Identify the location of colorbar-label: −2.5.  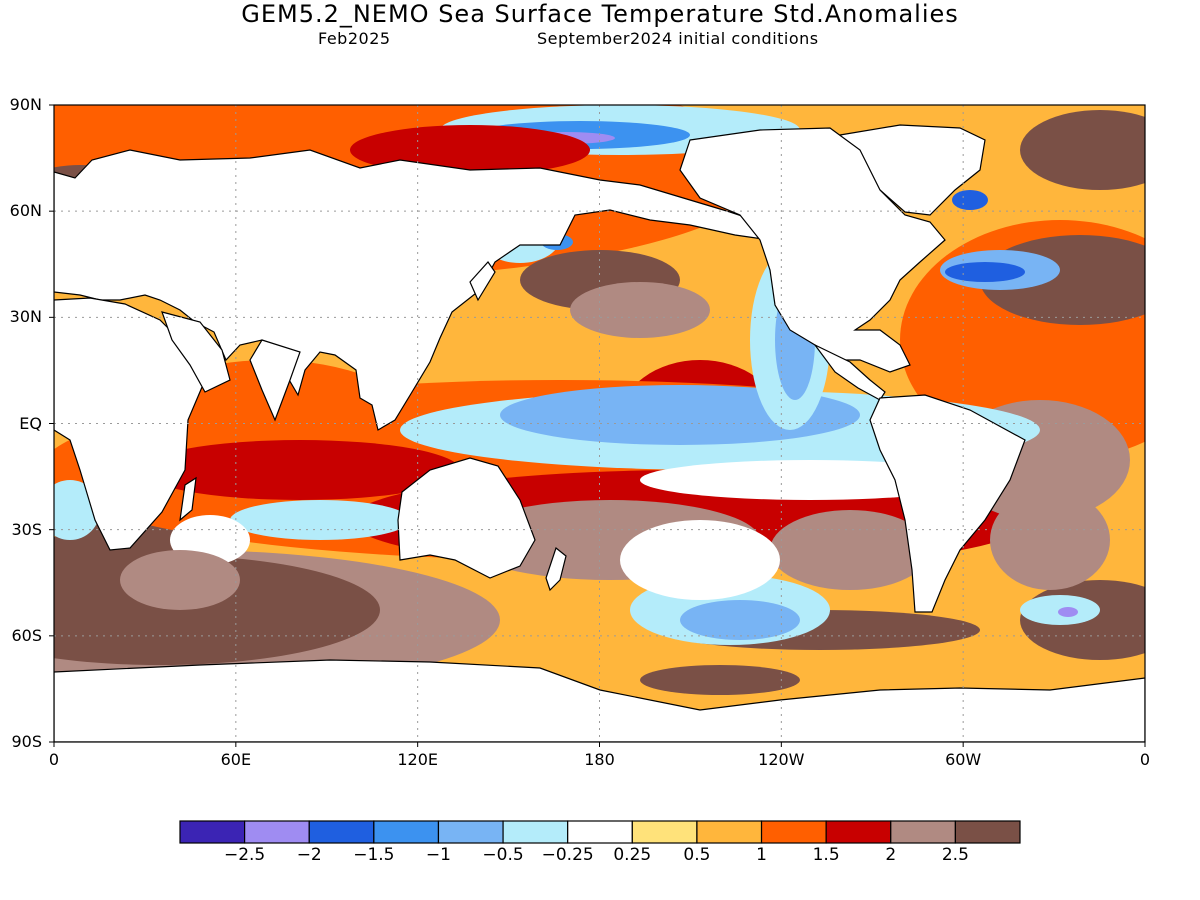
(244, 855).